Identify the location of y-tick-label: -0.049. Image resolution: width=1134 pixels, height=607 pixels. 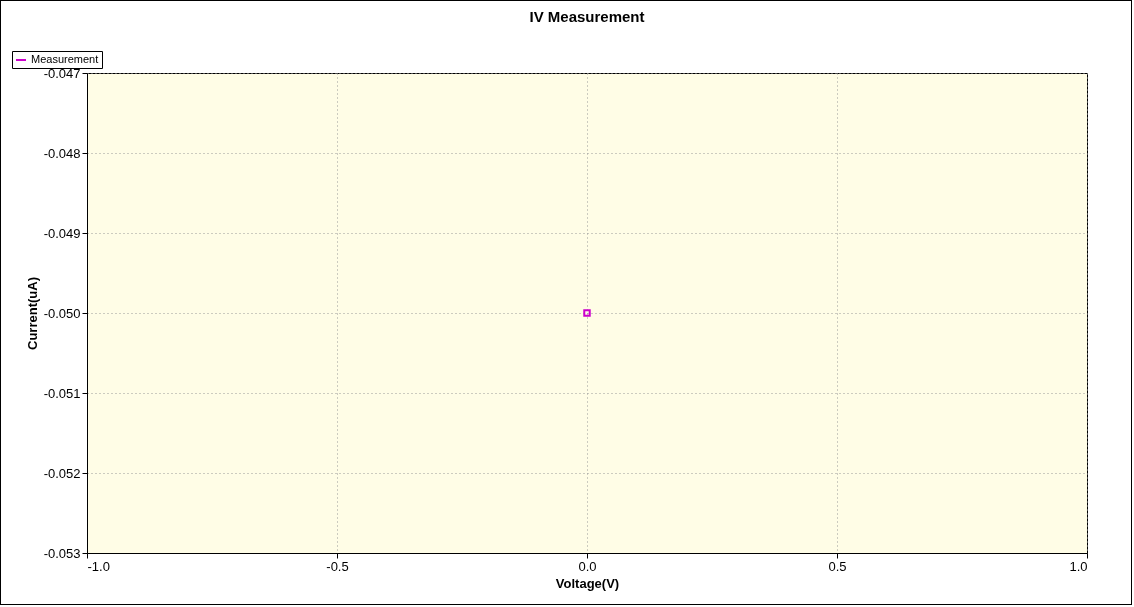
(62, 233).